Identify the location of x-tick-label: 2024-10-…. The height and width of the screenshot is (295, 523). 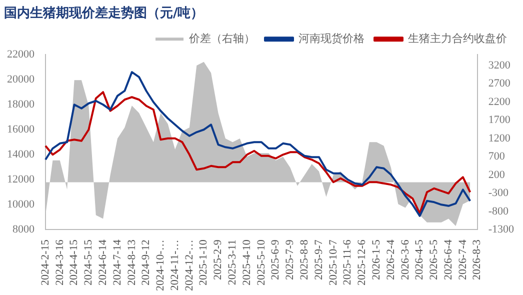
(160, 265).